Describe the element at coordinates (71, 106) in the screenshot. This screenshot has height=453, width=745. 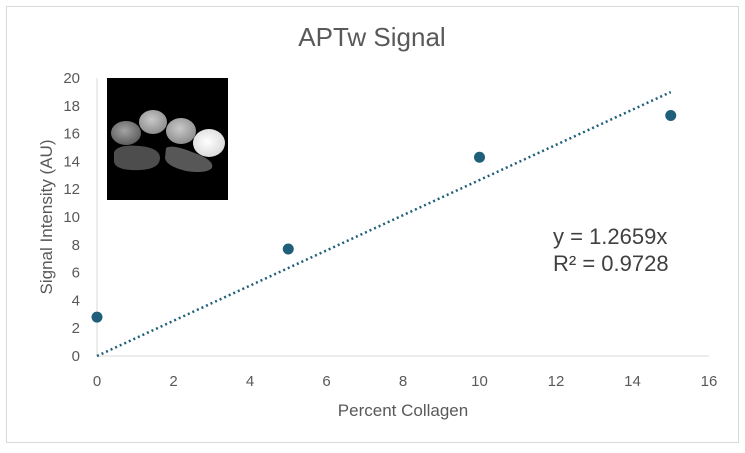
I see `y-tick-label: 18` at that location.